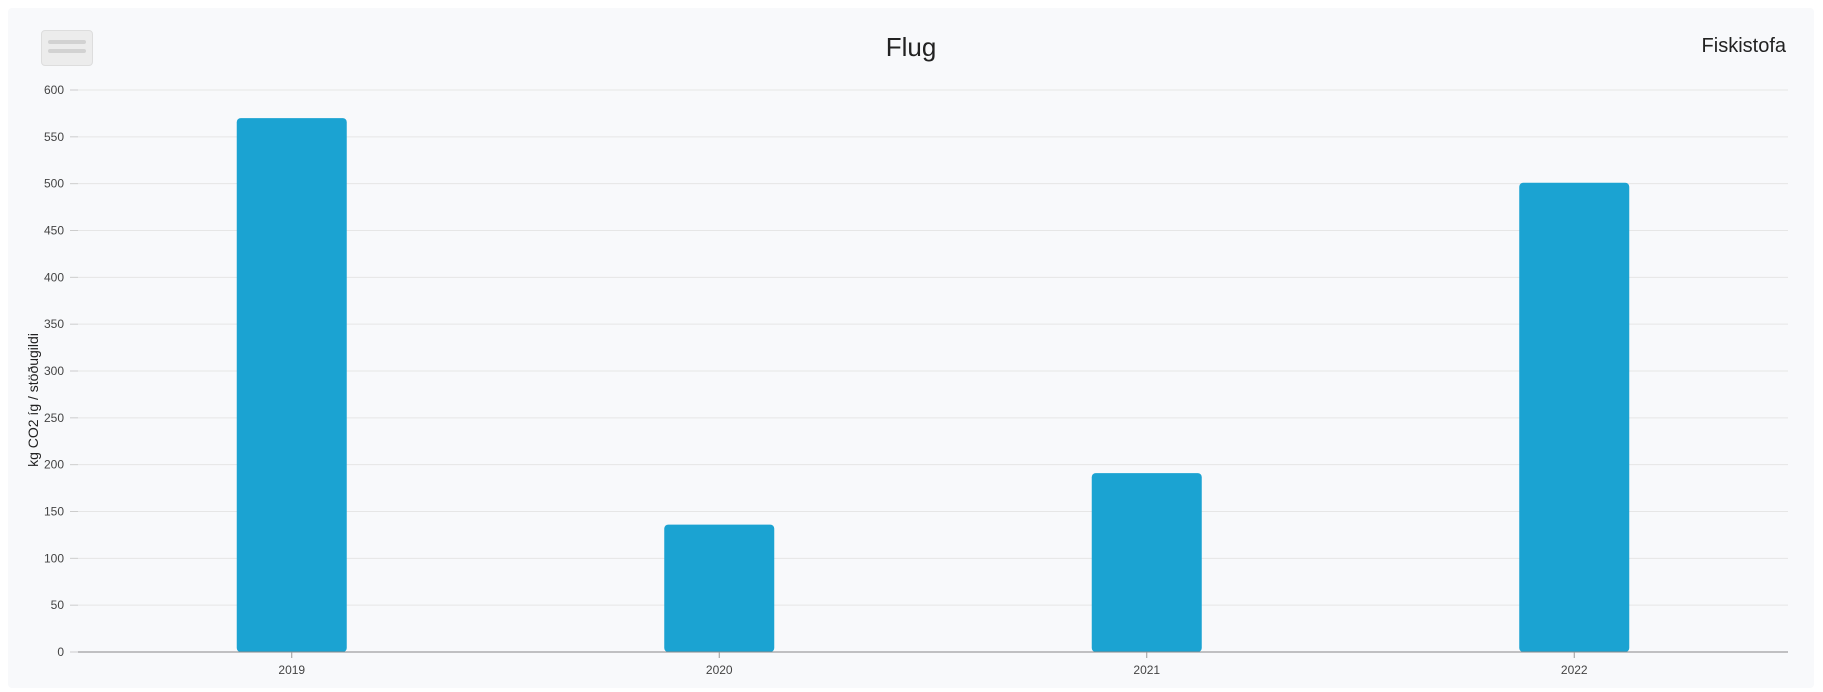 Image resolution: width=1823 pixels, height=692 pixels. I want to click on x-tick-label: 2020, so click(719, 670).